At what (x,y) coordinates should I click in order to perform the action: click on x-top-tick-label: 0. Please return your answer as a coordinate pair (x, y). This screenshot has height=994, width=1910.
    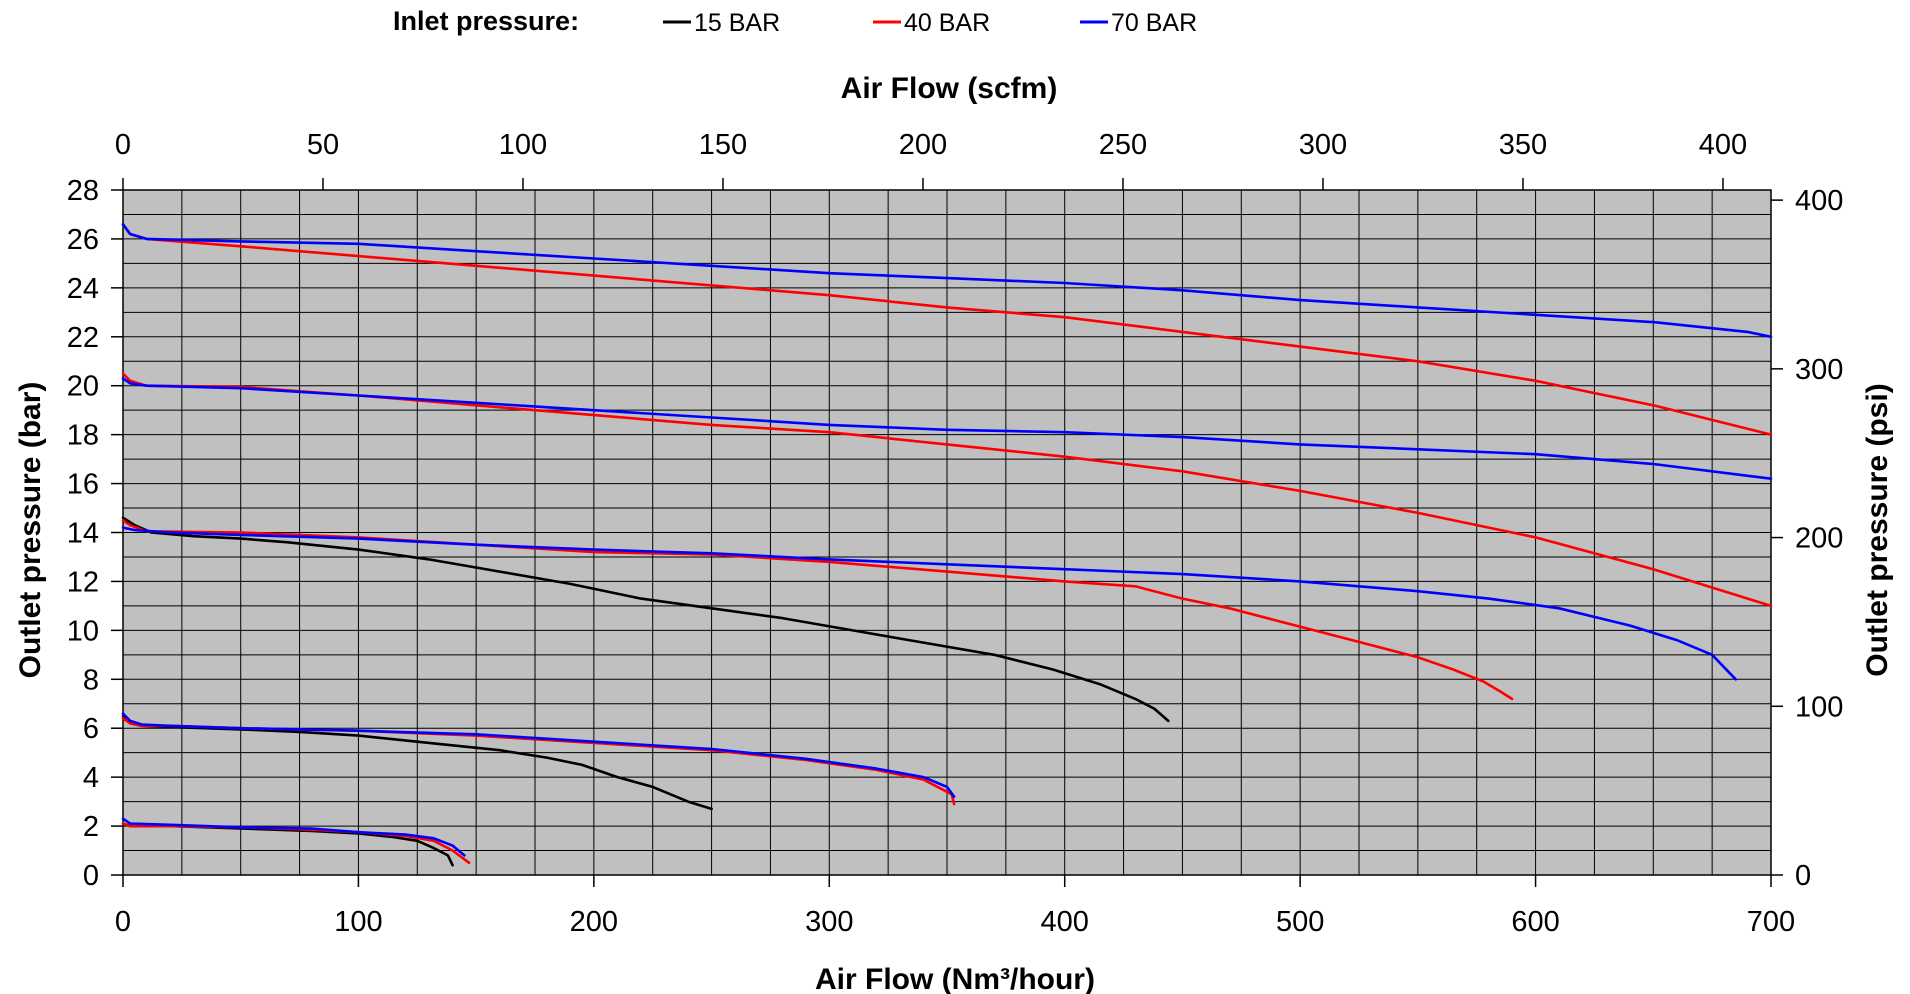
    Looking at the image, I should click on (123, 145).